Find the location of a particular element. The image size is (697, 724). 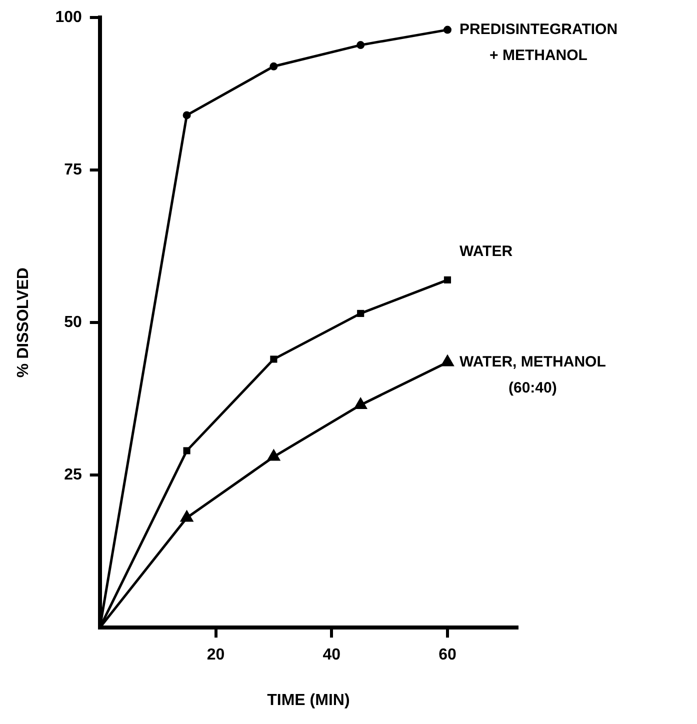

y-axis-title: % DISSOLVED is located at coordinates (23, 323).